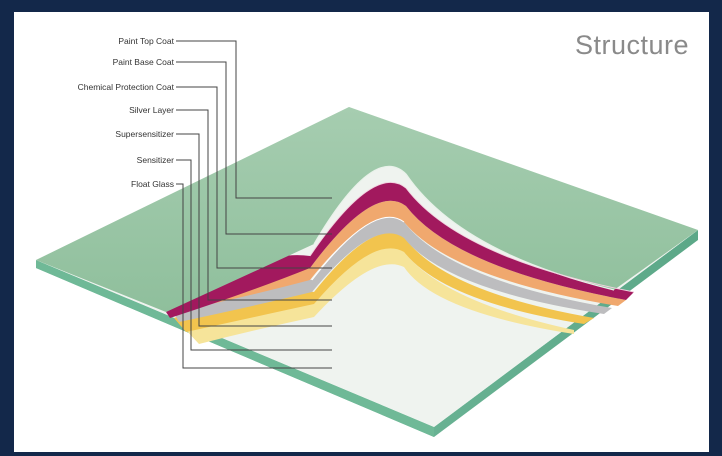  What do you see at coordinates (144, 134) in the screenshot?
I see `label-supersensitizer: Supersensitizer` at bounding box center [144, 134].